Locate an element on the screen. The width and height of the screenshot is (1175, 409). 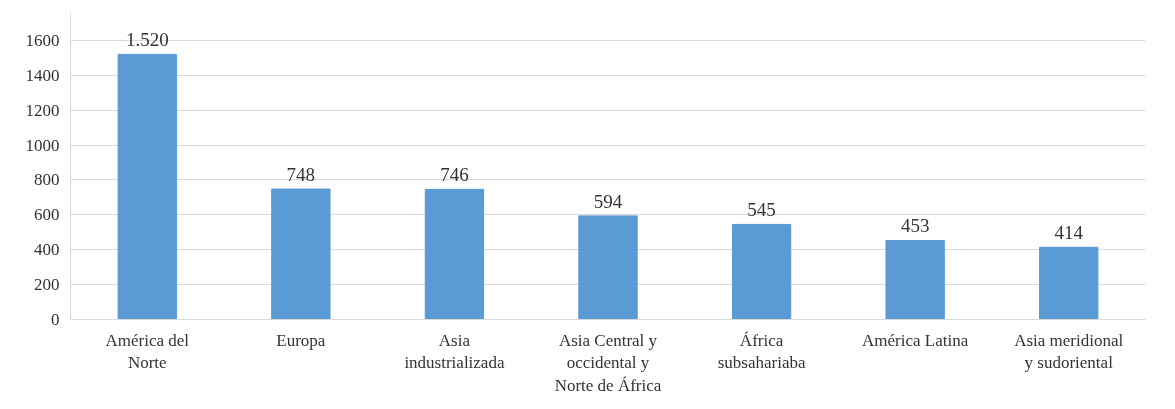
x-tick-label: Asia industrializada is located at coordinates (454, 351).